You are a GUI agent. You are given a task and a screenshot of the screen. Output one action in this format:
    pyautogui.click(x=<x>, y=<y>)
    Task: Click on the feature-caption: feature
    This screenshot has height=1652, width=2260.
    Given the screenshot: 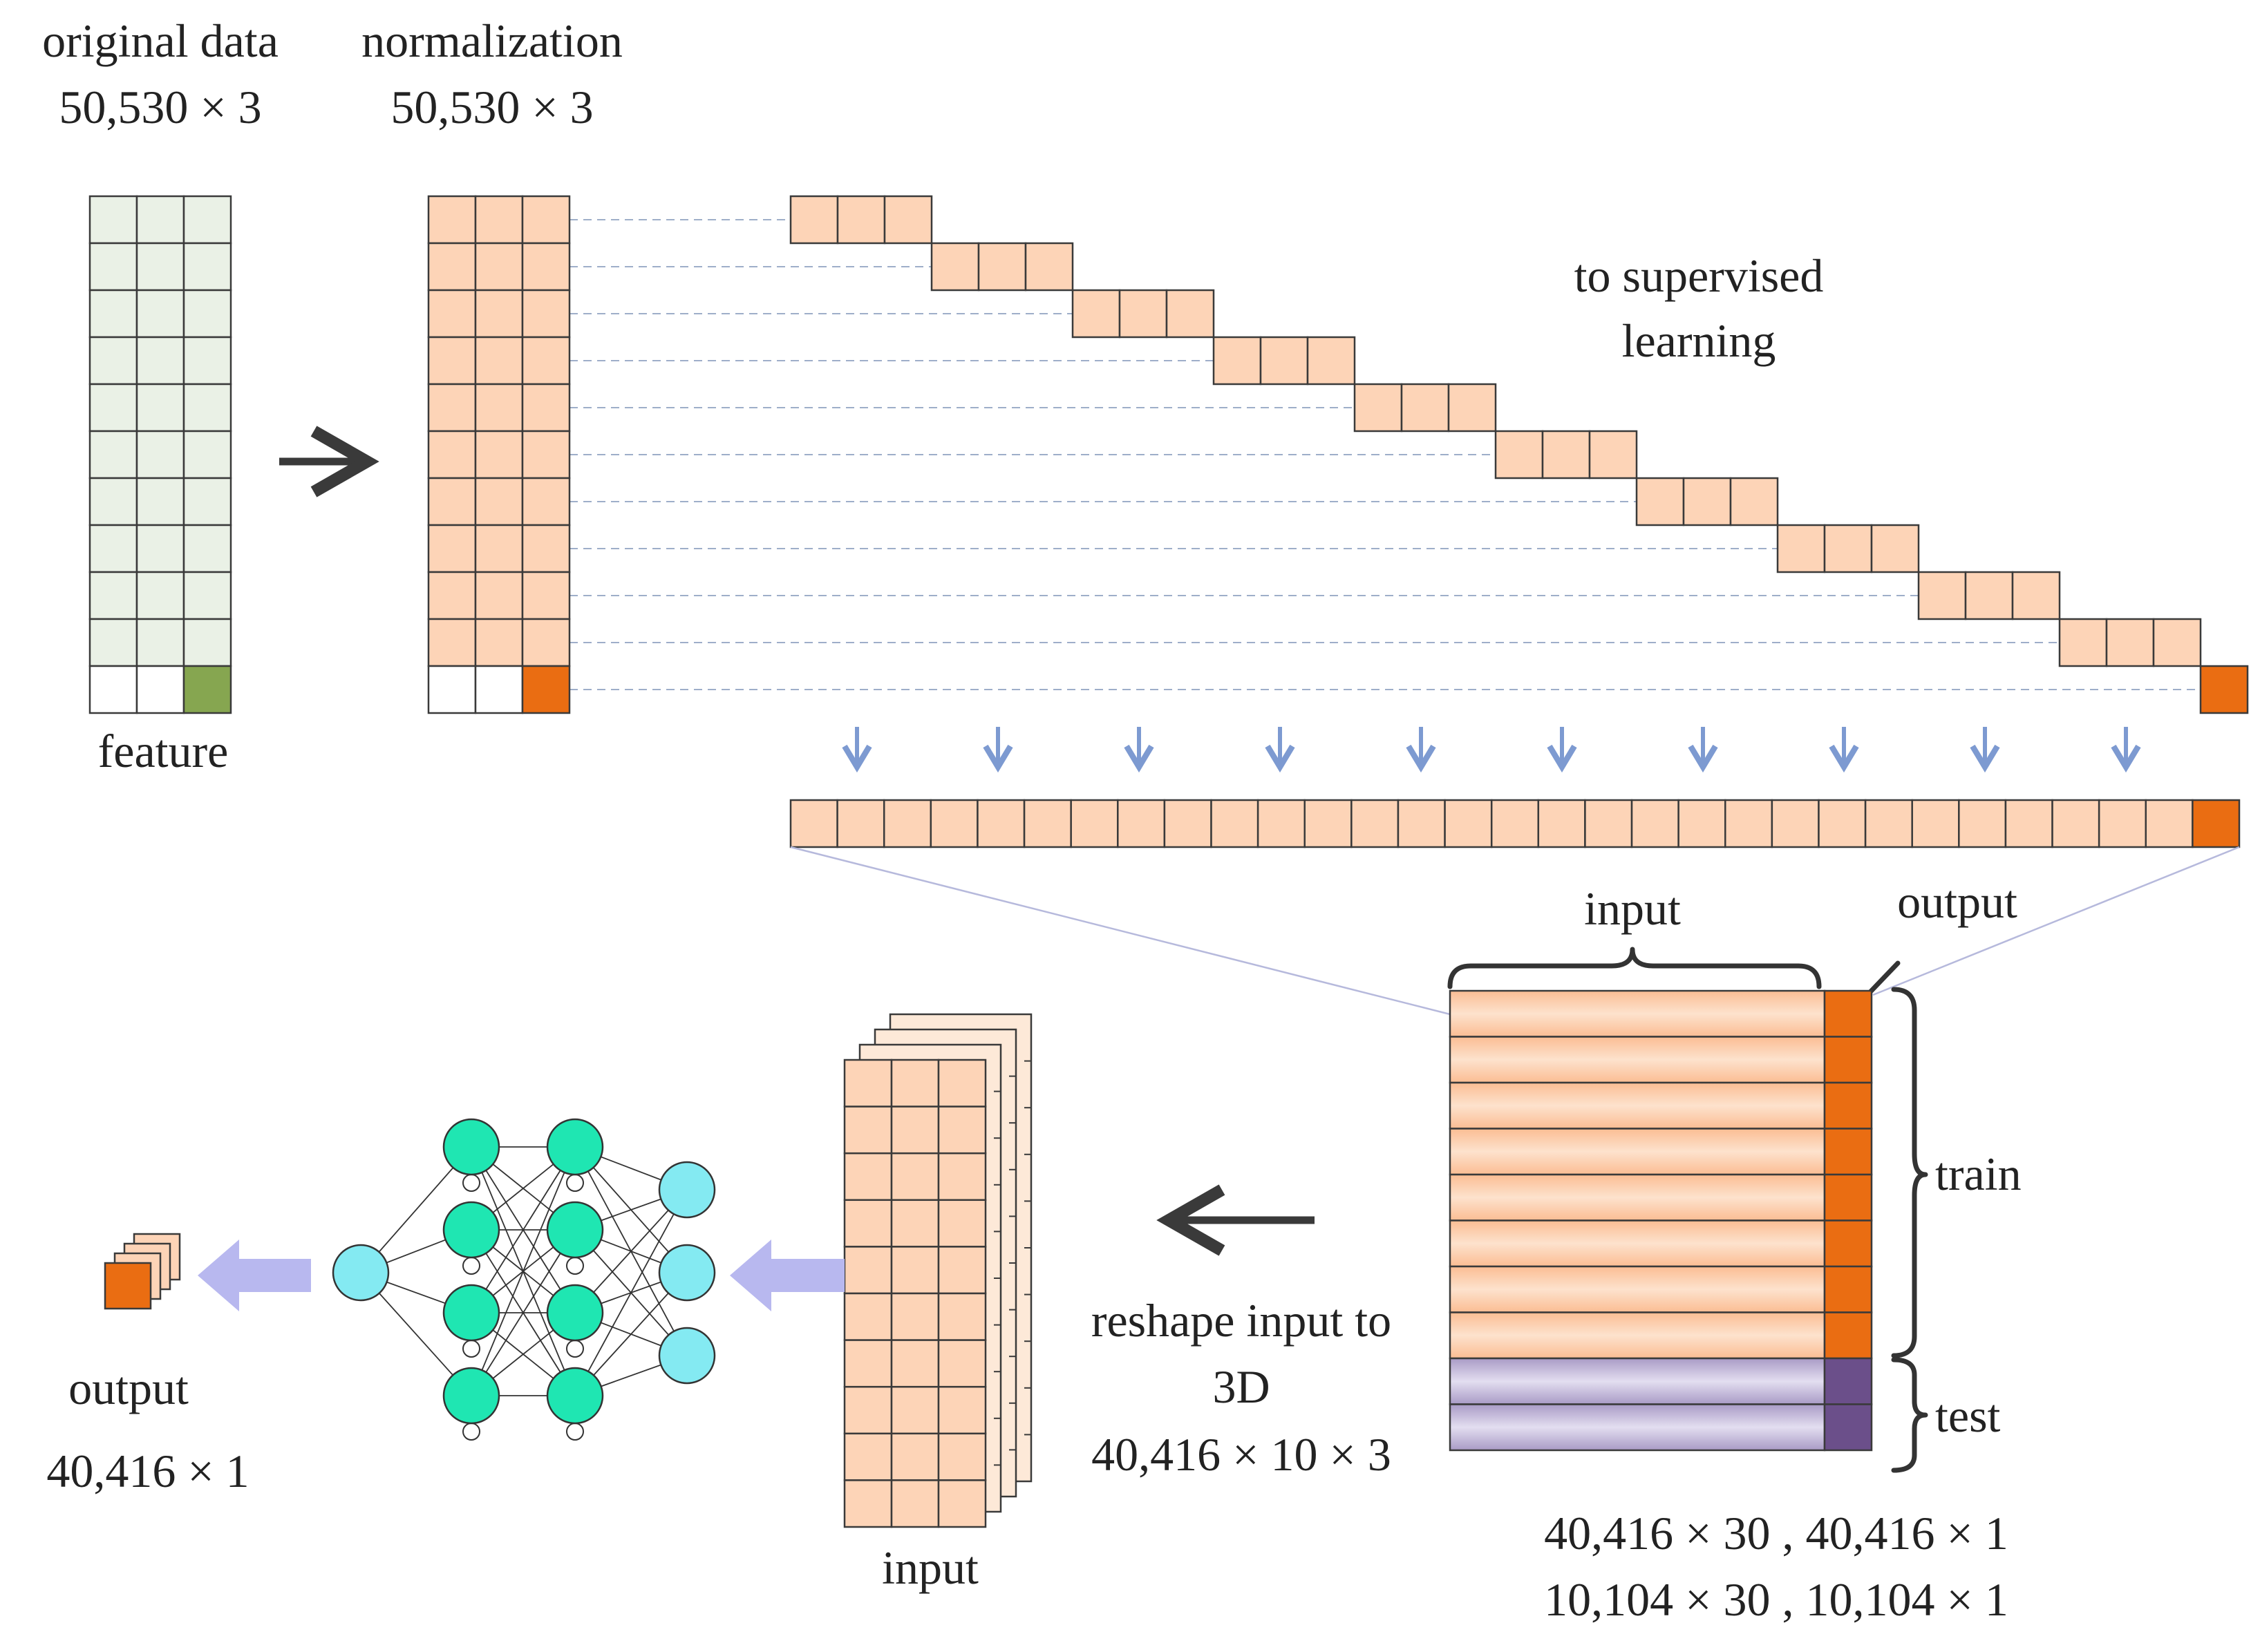 What is the action you would take?
    pyautogui.click(x=163, y=751)
    